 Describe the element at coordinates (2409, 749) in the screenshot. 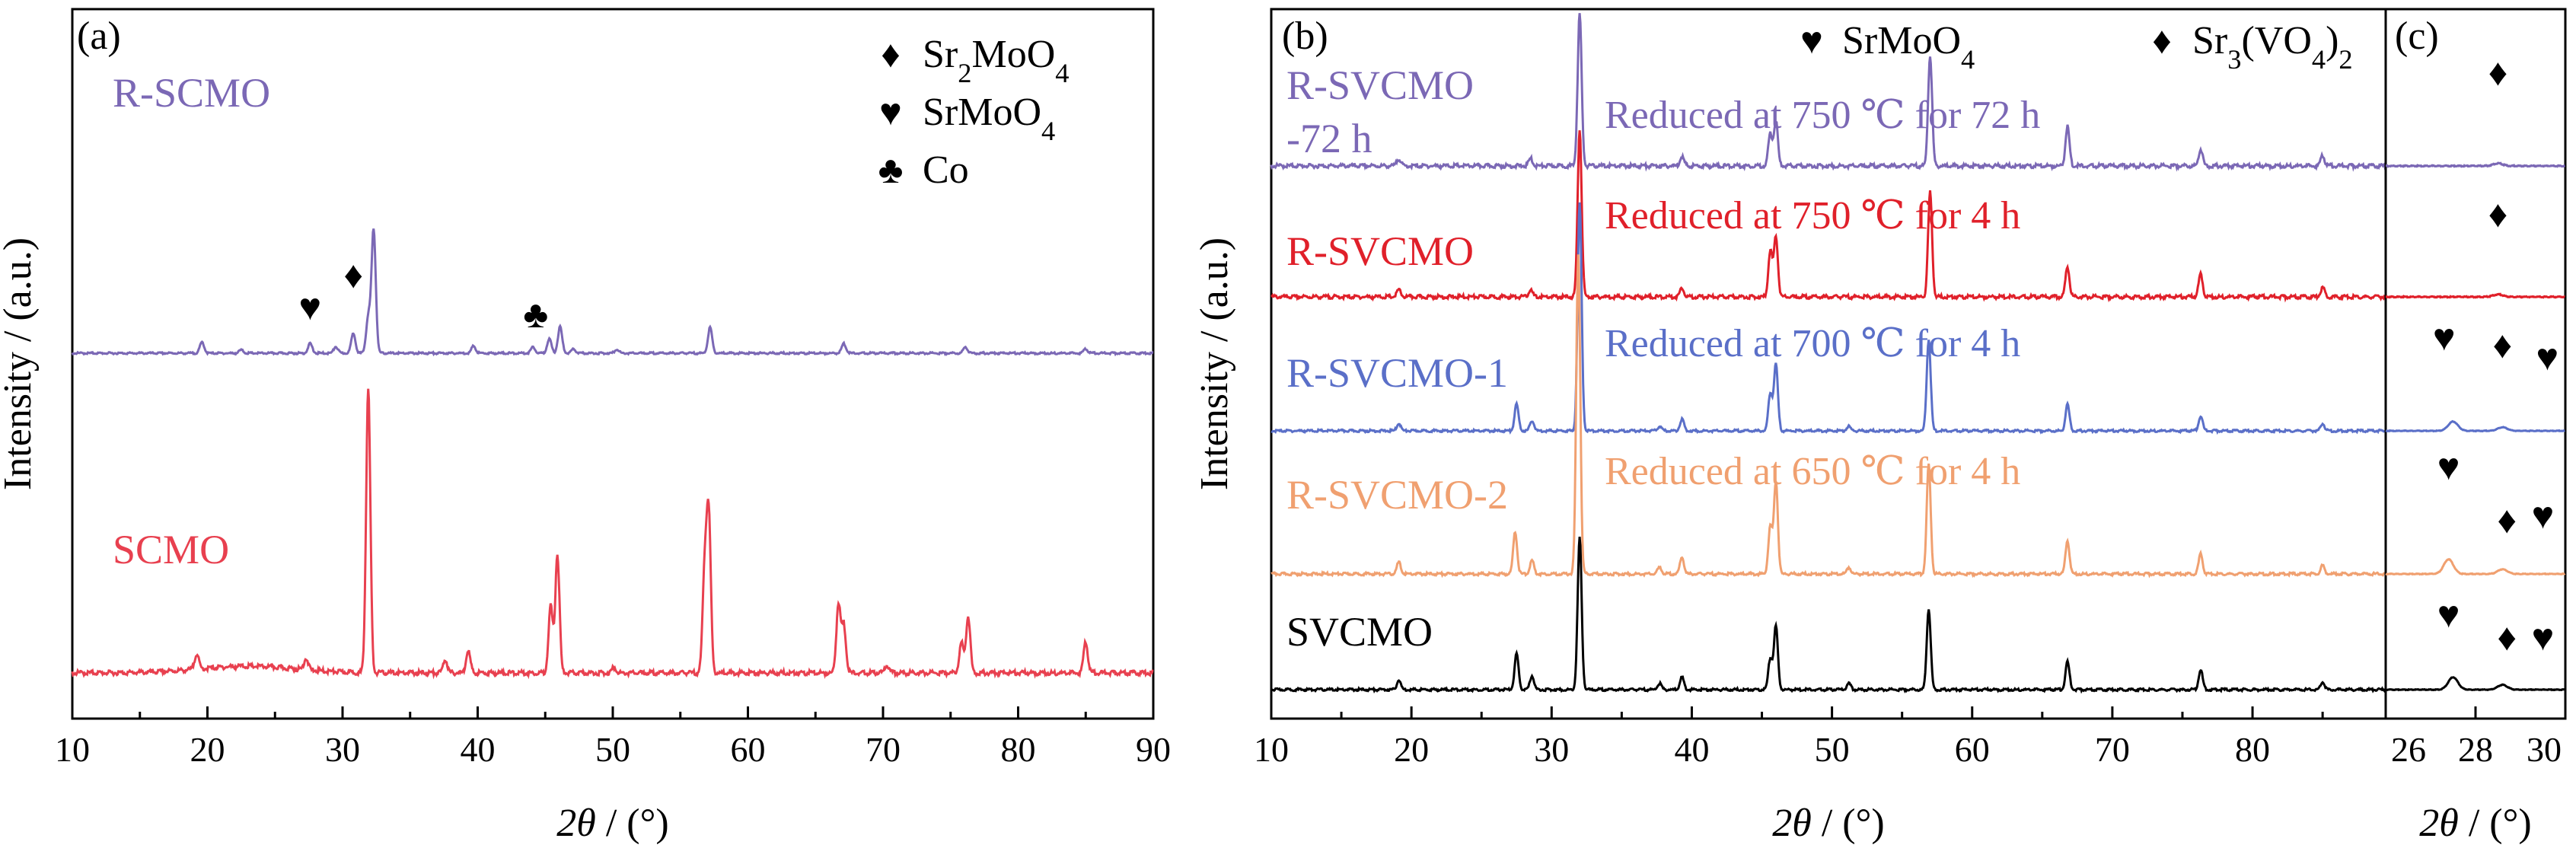

I see `x-tick-label: 26` at that location.